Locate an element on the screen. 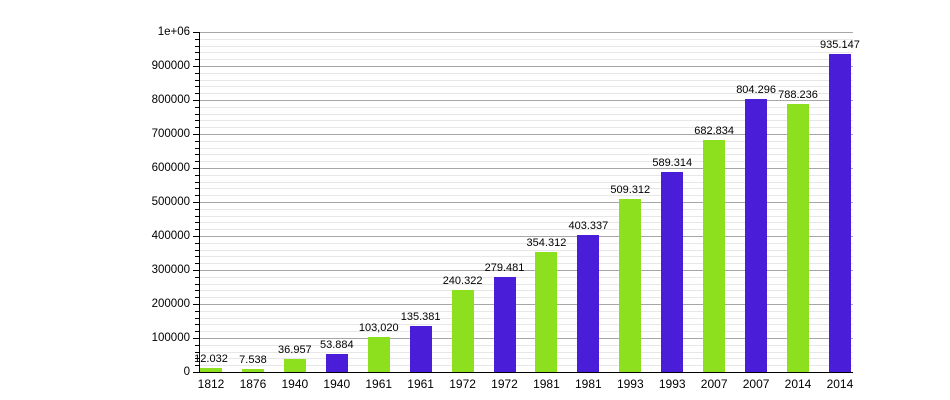 Image resolution: width=950 pixels, height=400 pixels. x-axis-label: 1876 is located at coordinates (253, 384).